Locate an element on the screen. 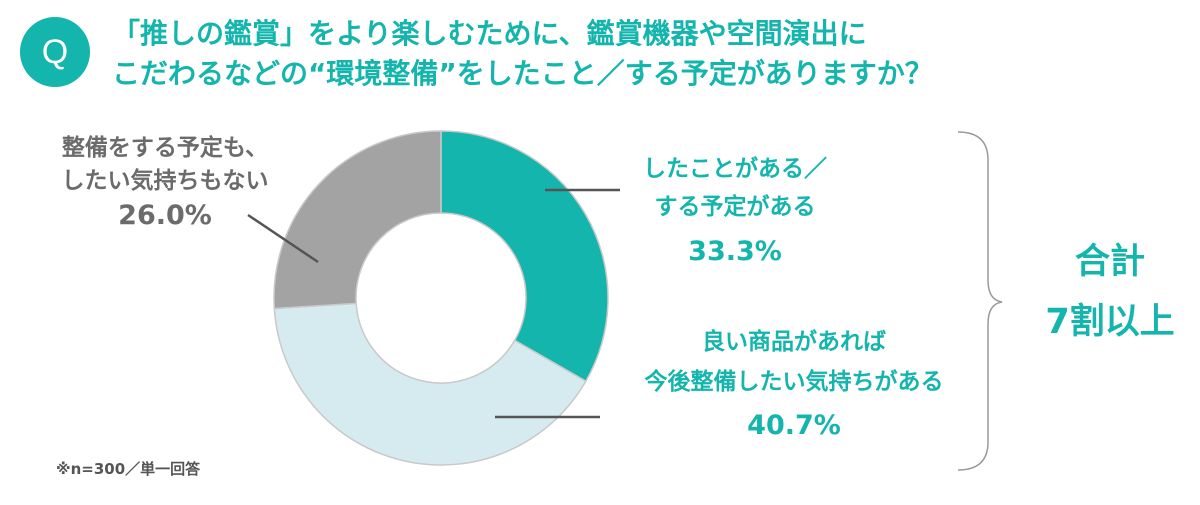  label-want-line-1: 良い商品があれば is located at coordinates (794, 342).